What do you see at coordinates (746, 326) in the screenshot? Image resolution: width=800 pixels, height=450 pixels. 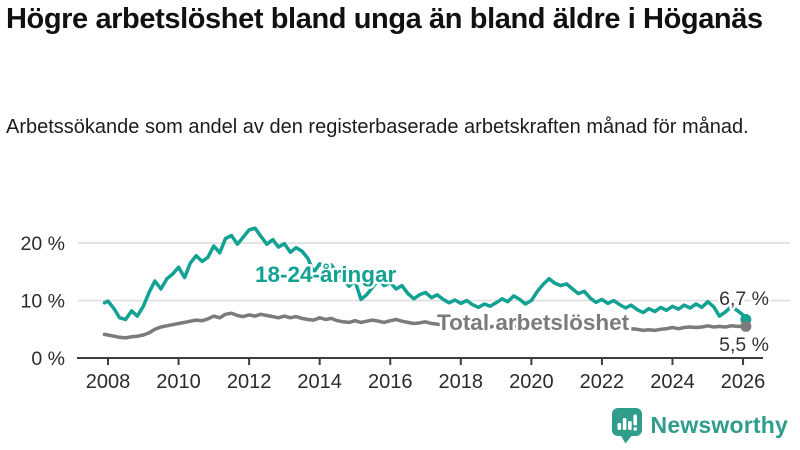 I see `total-series-end-dot` at bounding box center [746, 326].